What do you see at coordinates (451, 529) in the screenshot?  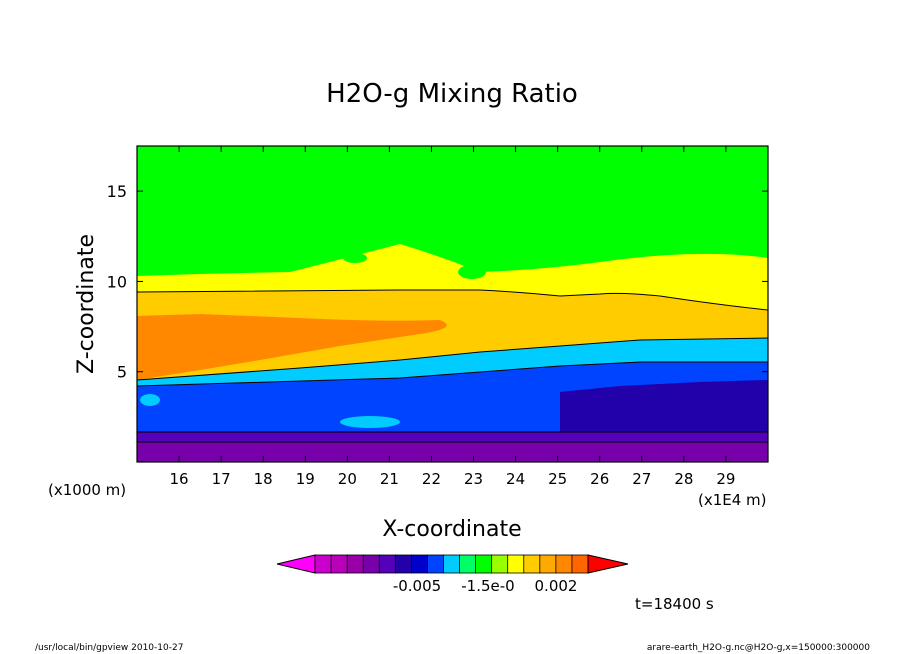 I see `x-axis-label: X-coordinate` at bounding box center [451, 529].